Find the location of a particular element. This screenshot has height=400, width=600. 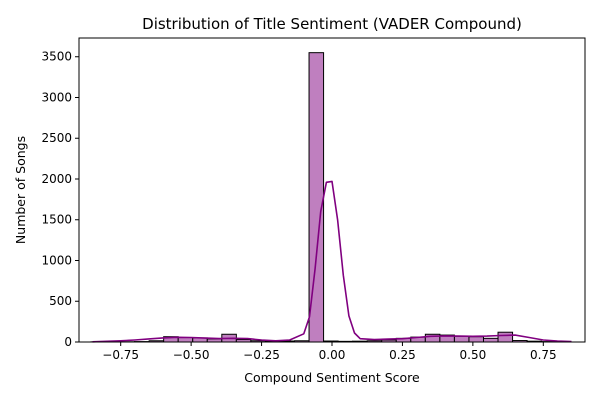

y-tick-label: 500 is located at coordinates (60, 301).